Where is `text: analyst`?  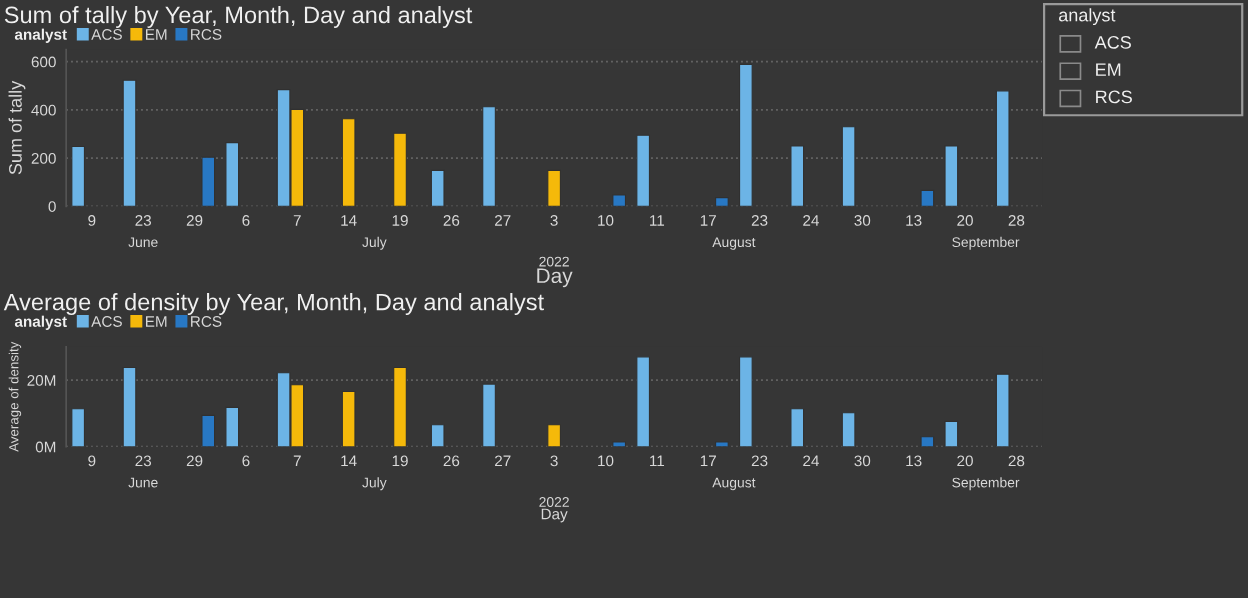
text: analyst is located at coordinates (1087, 17).